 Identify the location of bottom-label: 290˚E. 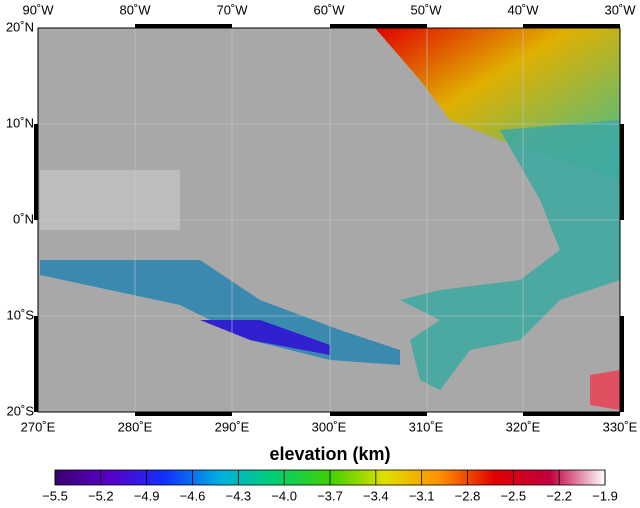
(232, 426).